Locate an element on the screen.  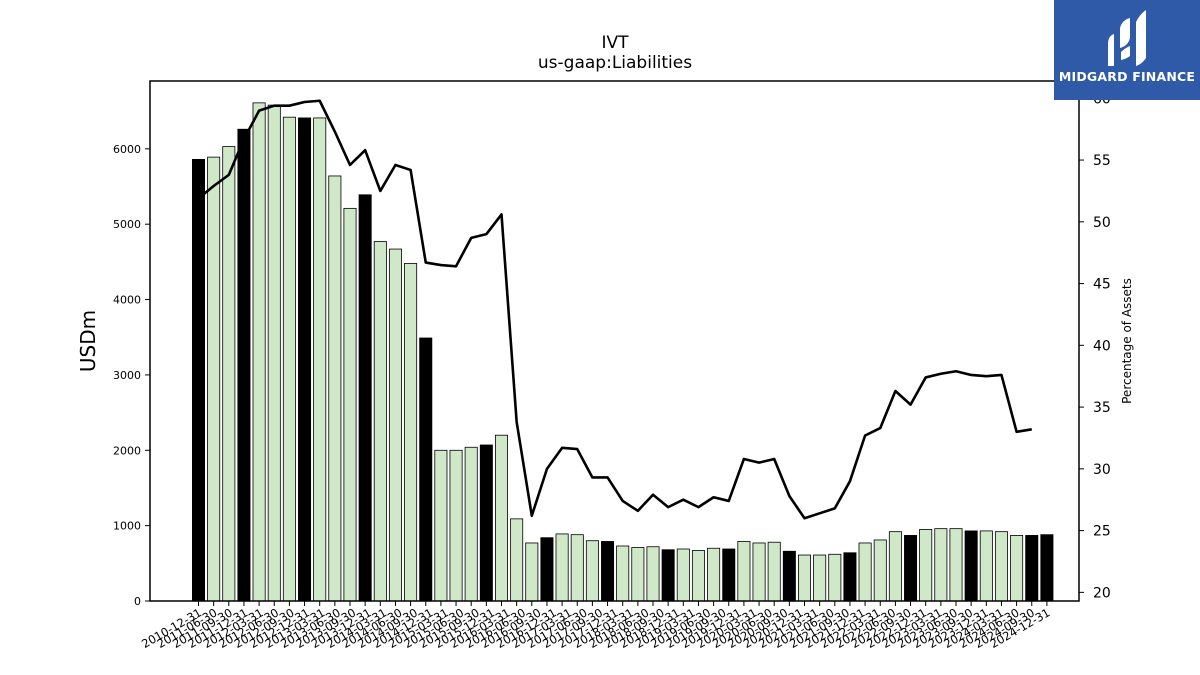
y2-axis-label: Percentage of Assets is located at coordinates (1127, 341).